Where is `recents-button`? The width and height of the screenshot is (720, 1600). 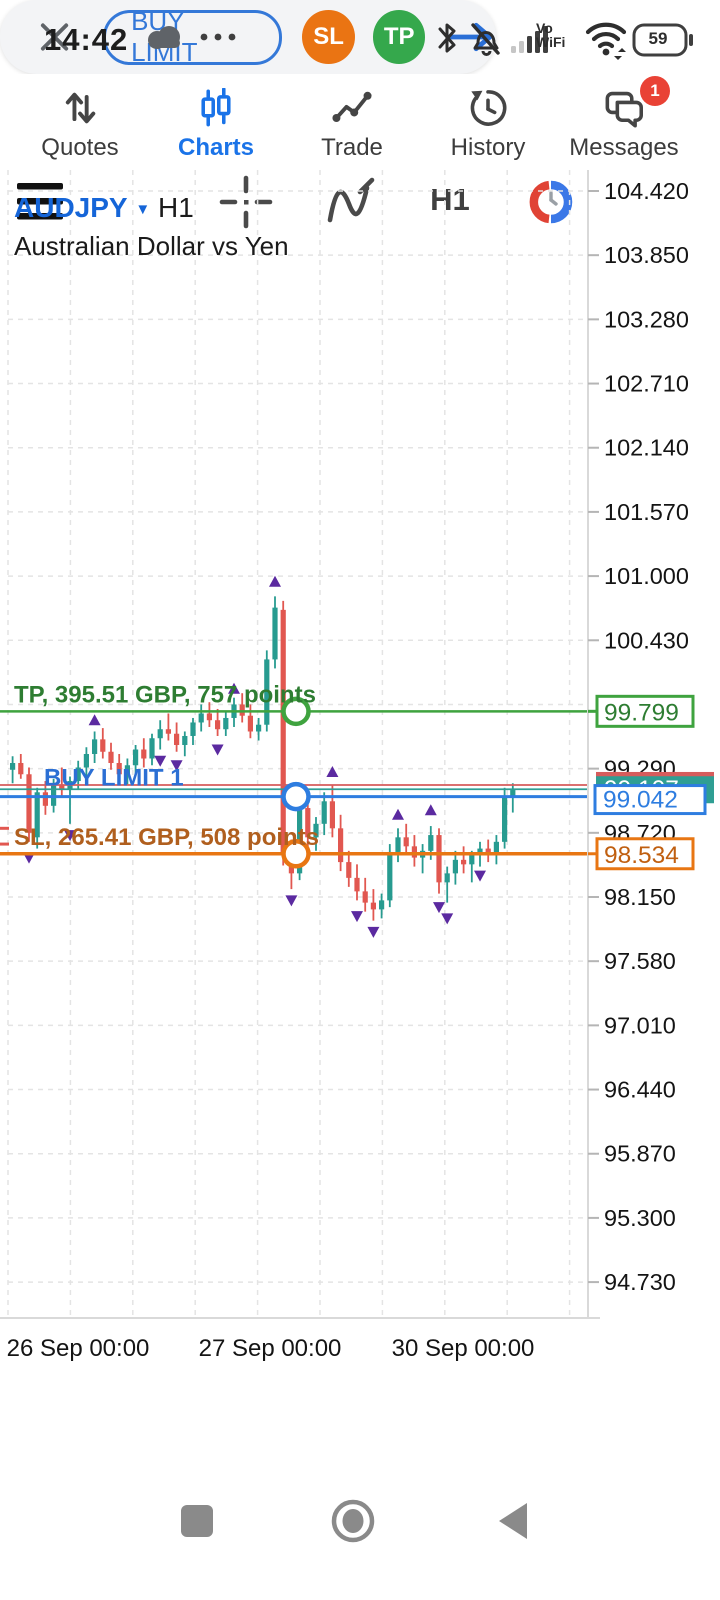
recents-button is located at coordinates (197, 1521).